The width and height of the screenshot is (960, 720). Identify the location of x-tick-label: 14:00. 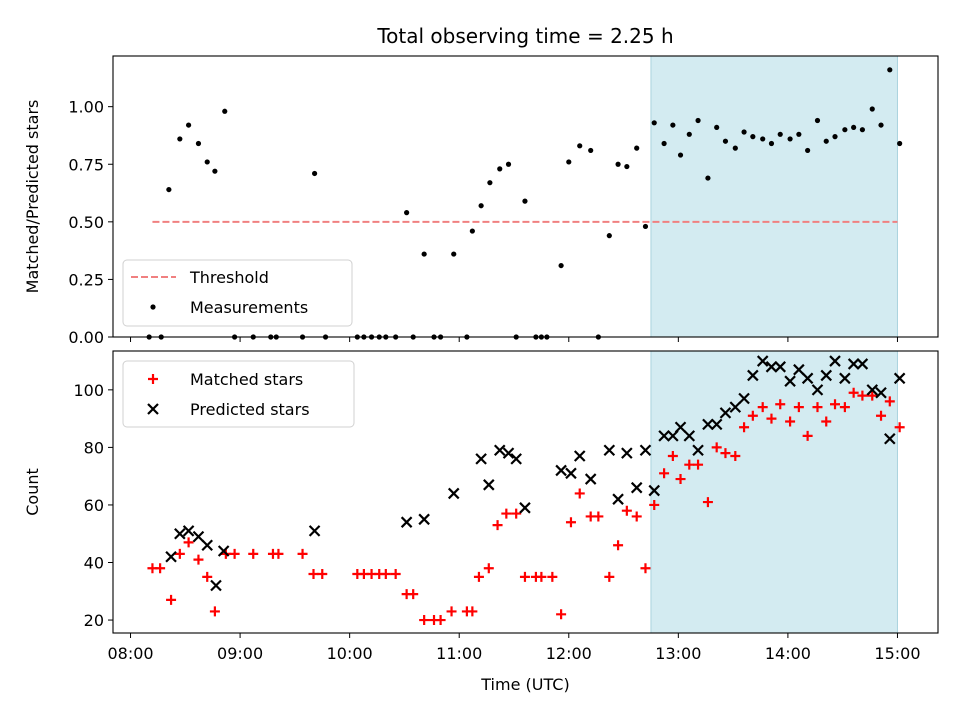
(788, 653).